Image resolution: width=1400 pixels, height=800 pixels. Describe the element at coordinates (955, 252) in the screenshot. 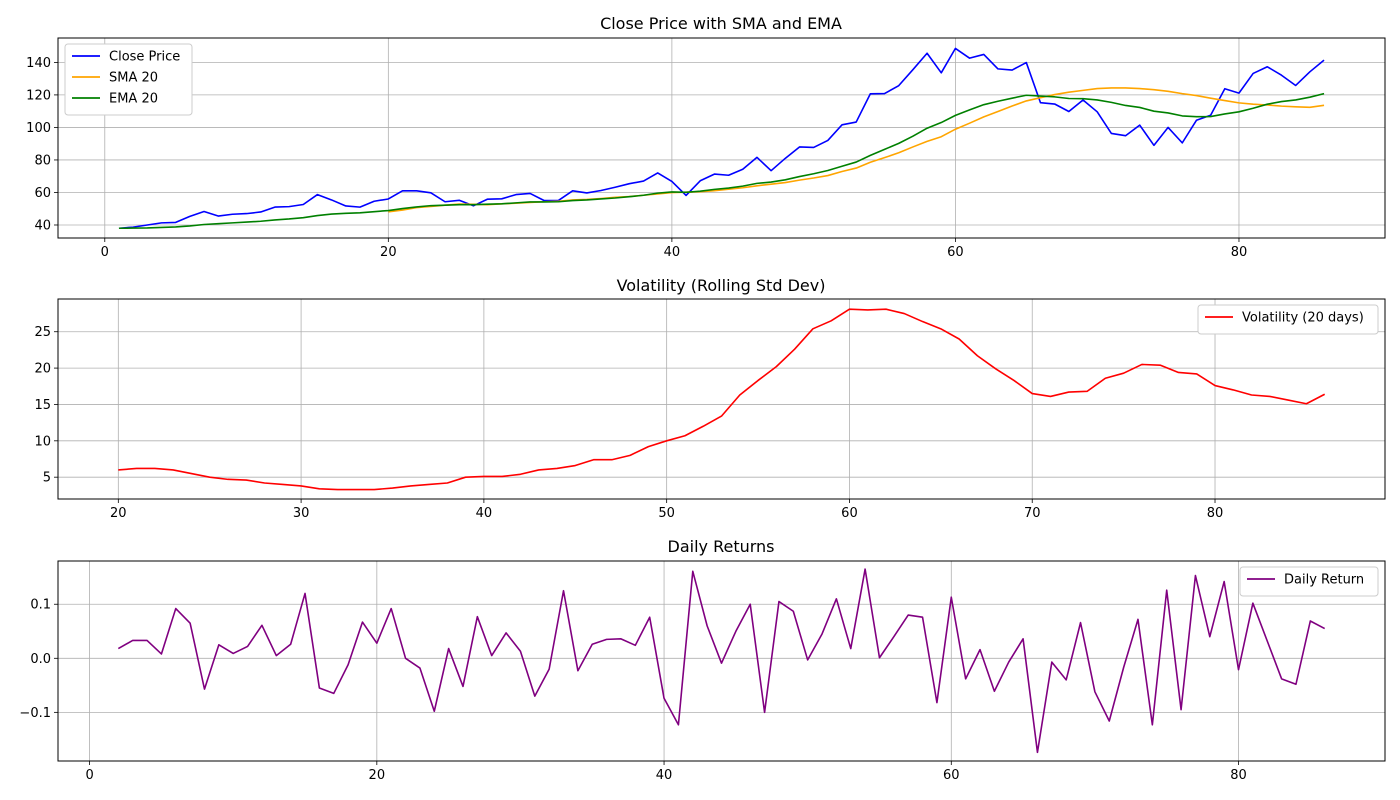

I see `close-price-x-tick-label: 60` at that location.